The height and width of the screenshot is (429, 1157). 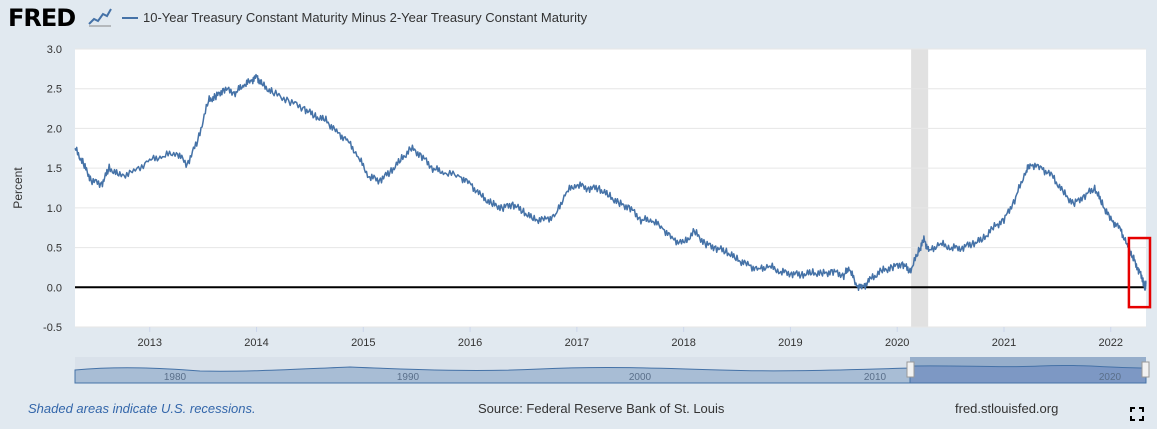 What do you see at coordinates (256, 343) in the screenshot?
I see `x-tick-label: 2014` at bounding box center [256, 343].